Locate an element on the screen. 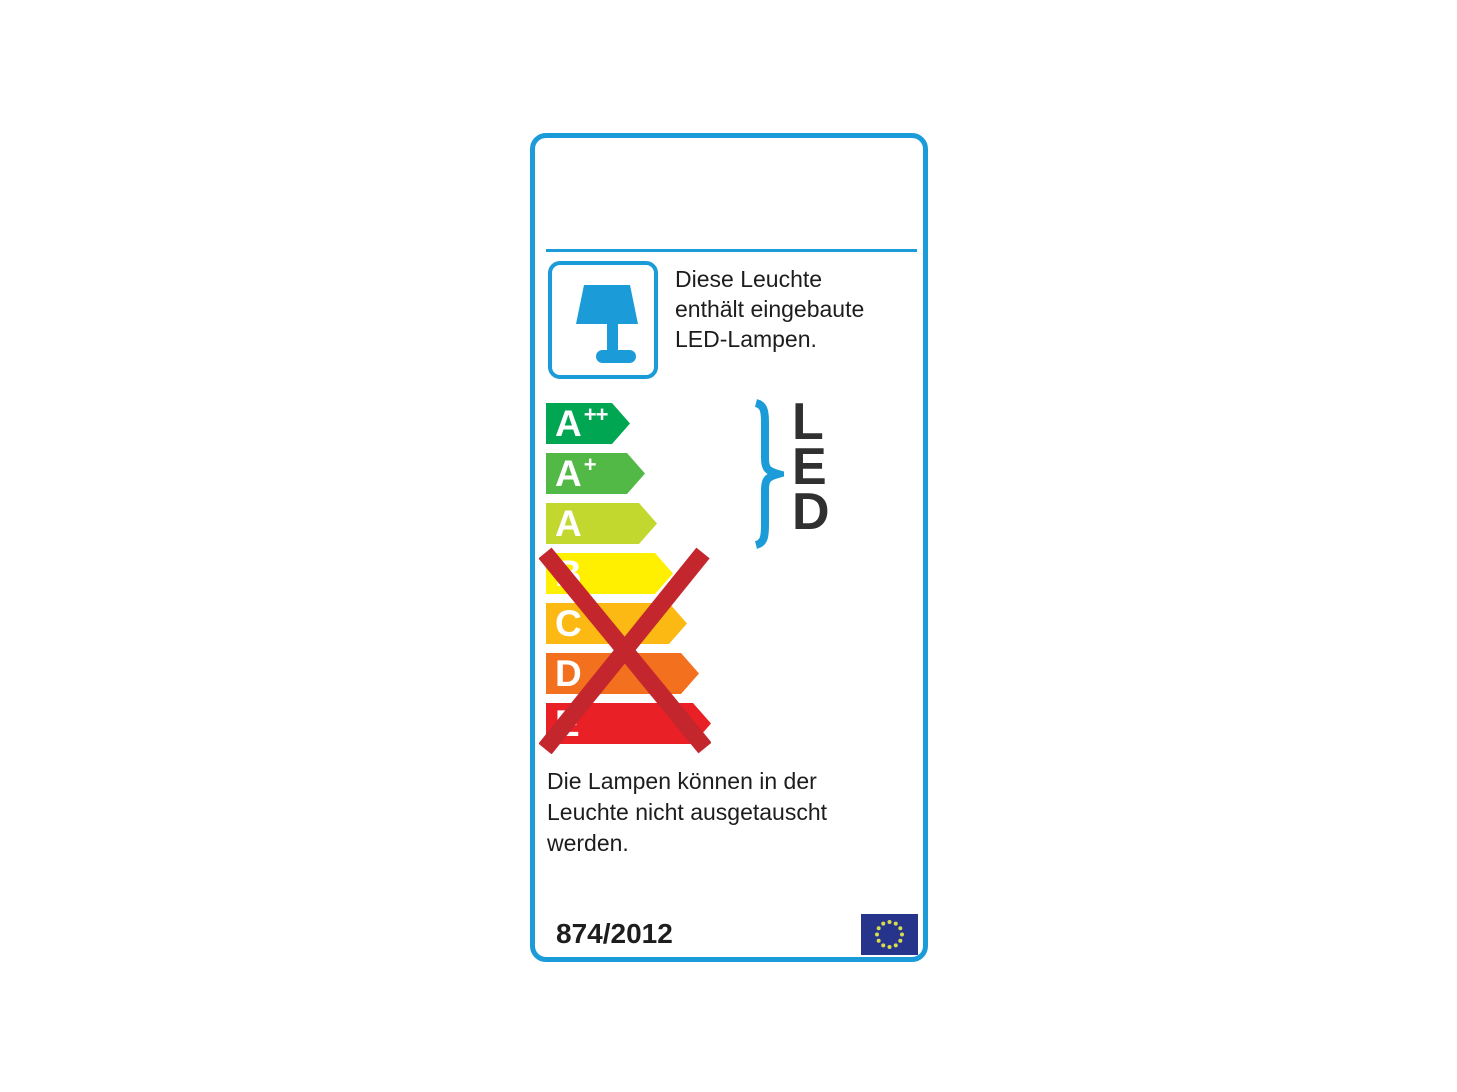 The image size is (1457, 1092). rating-arrow-a++: A++ is located at coordinates (588, 423).